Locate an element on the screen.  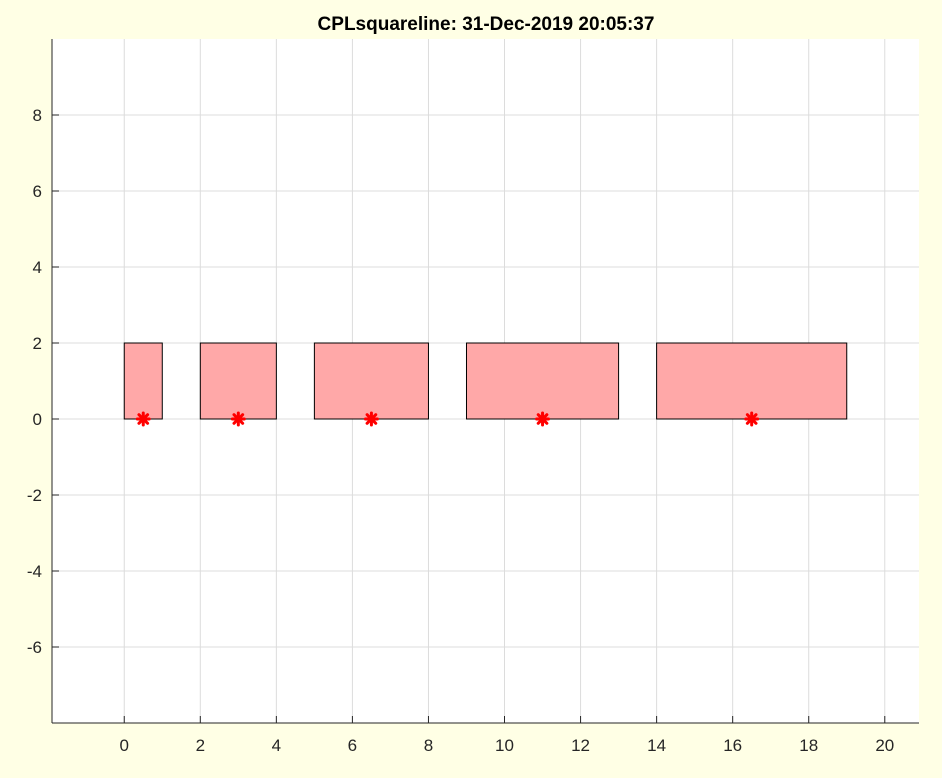
y-tick-label: -4 is located at coordinates (34, 571).